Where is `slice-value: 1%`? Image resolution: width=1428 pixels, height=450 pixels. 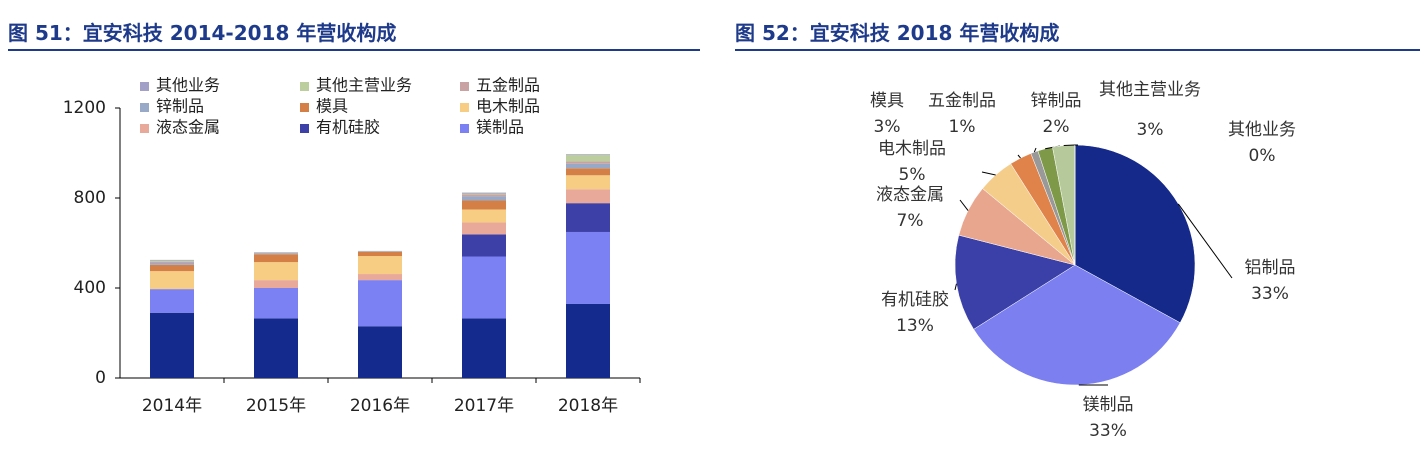
slice-value: 1% is located at coordinates (962, 127).